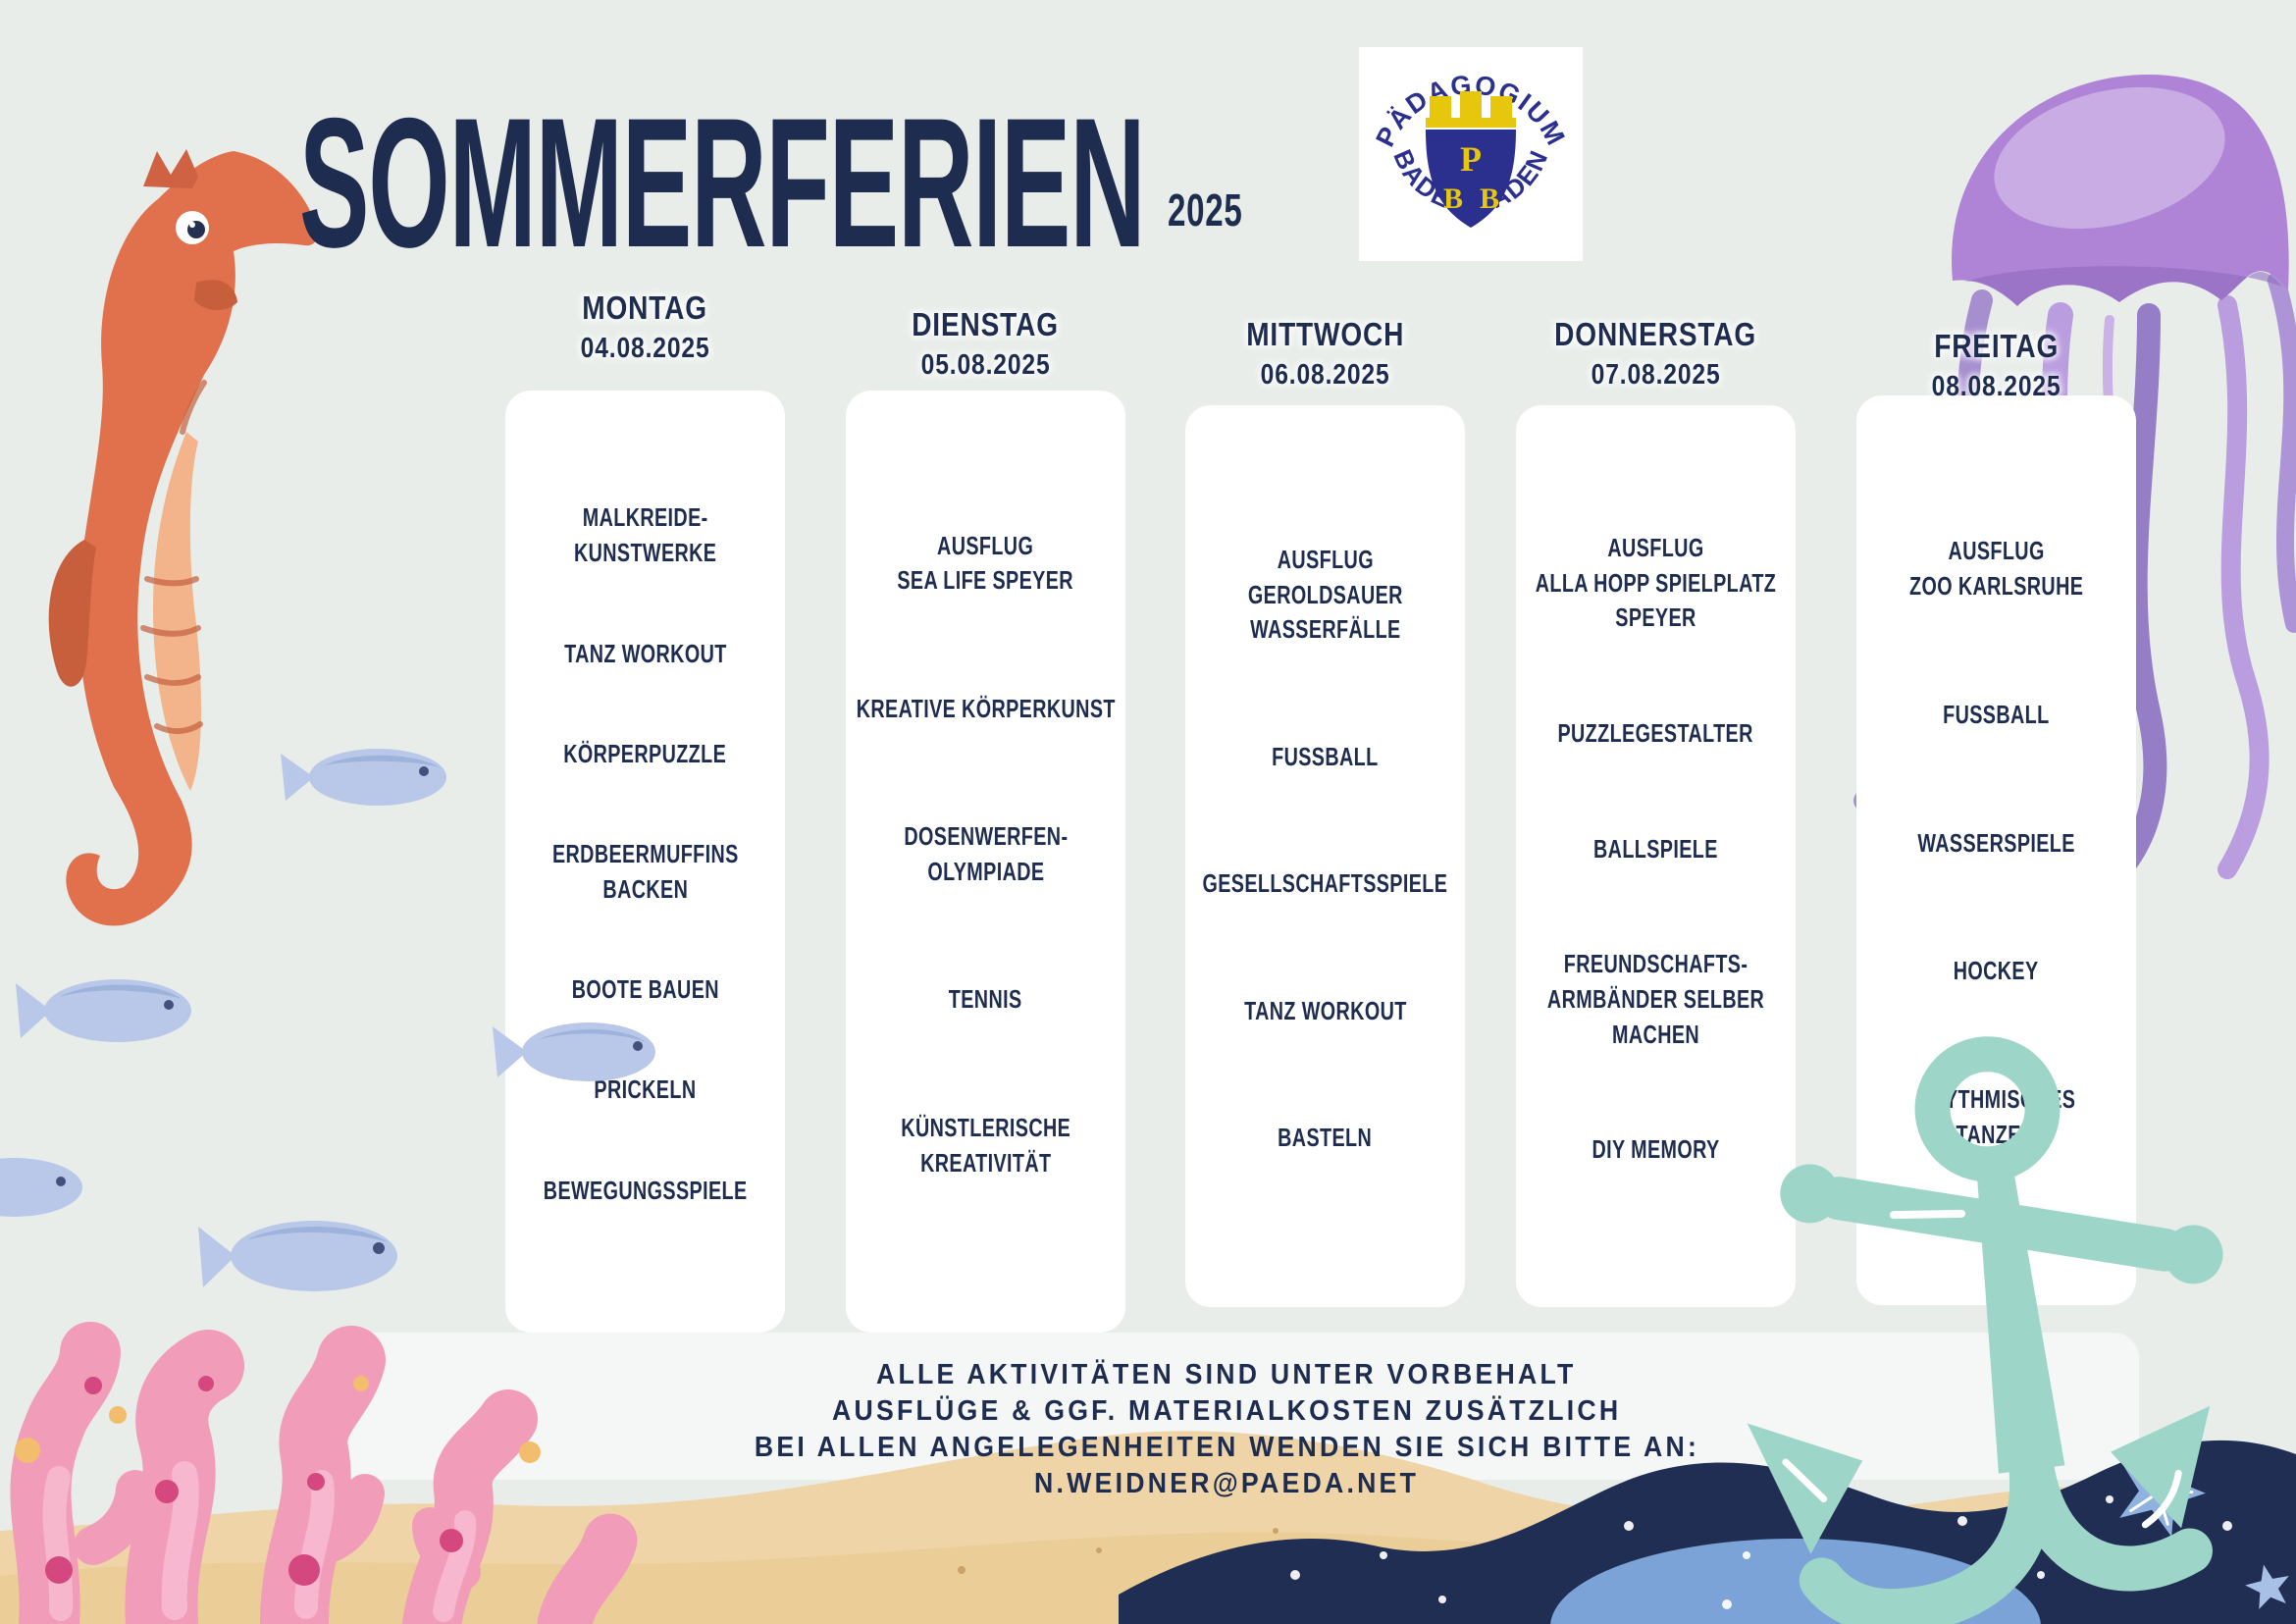 This screenshot has width=2296, height=1624. Describe the element at coordinates (1655, 999) in the screenshot. I see `activity: FREUNDSCHAFTS- ARMBÄNDER SELBER MACHEN` at that location.